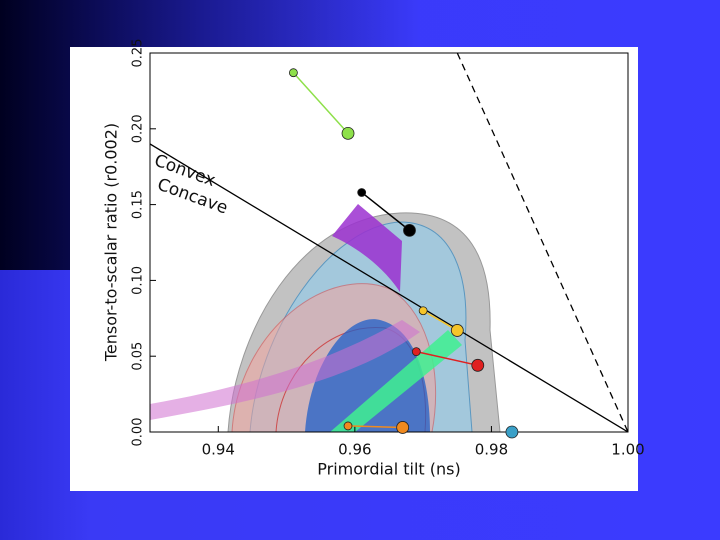 Image resolution: width=720 pixels, height=540 pixels. I want to click on y-tick-label: 0.15, so click(138, 204).